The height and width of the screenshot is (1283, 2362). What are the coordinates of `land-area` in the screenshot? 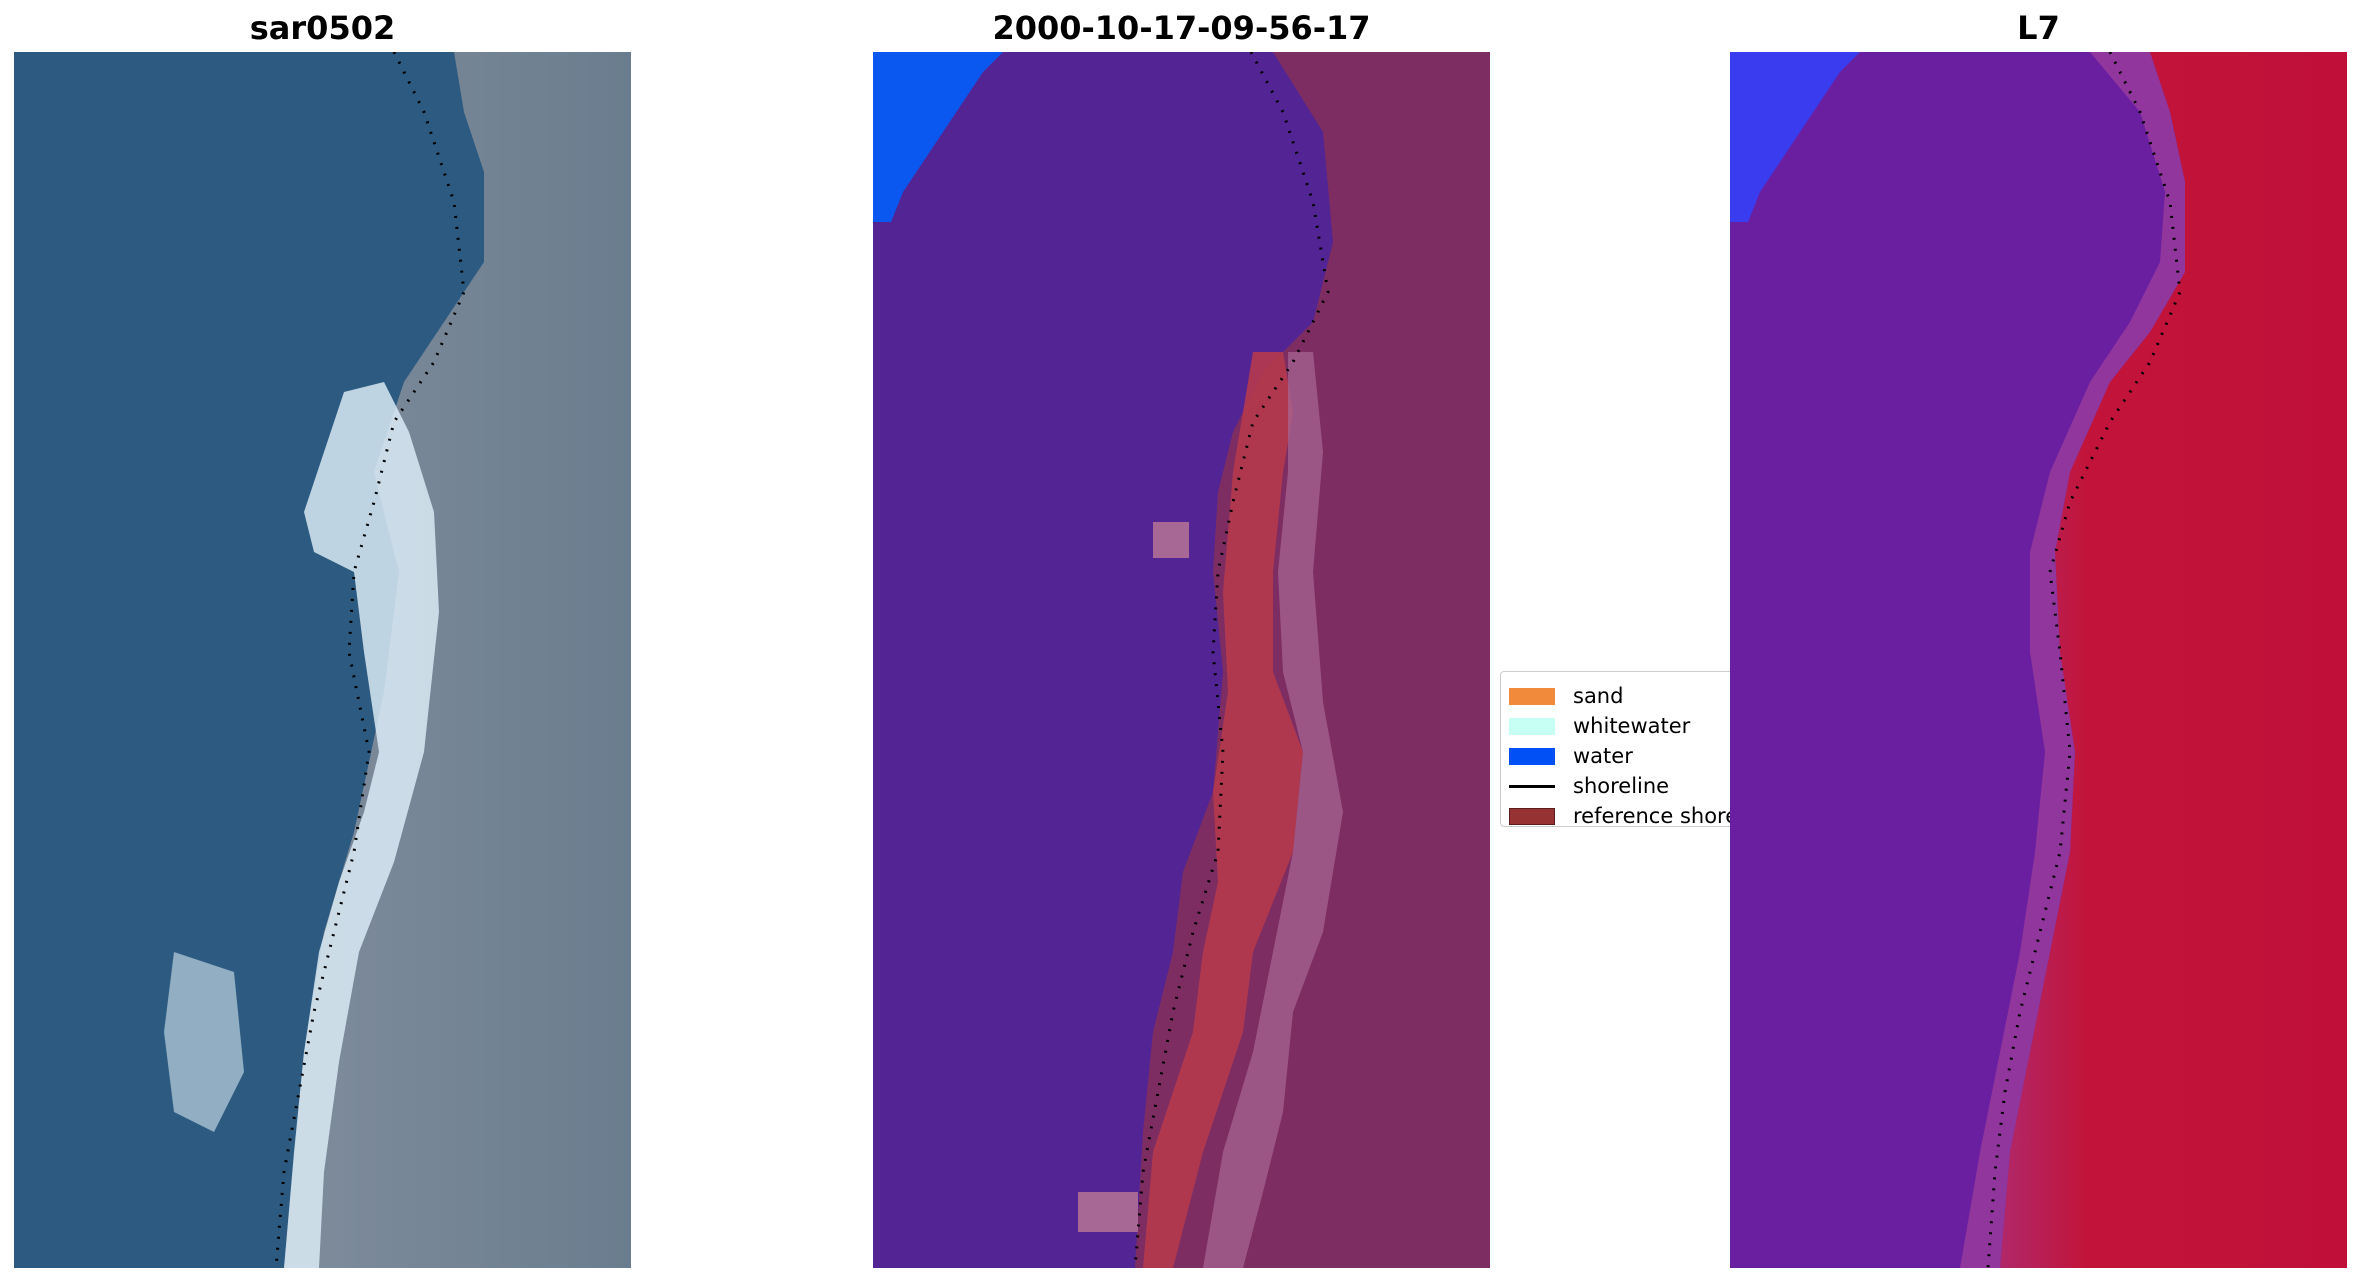 It's located at (457, 660).